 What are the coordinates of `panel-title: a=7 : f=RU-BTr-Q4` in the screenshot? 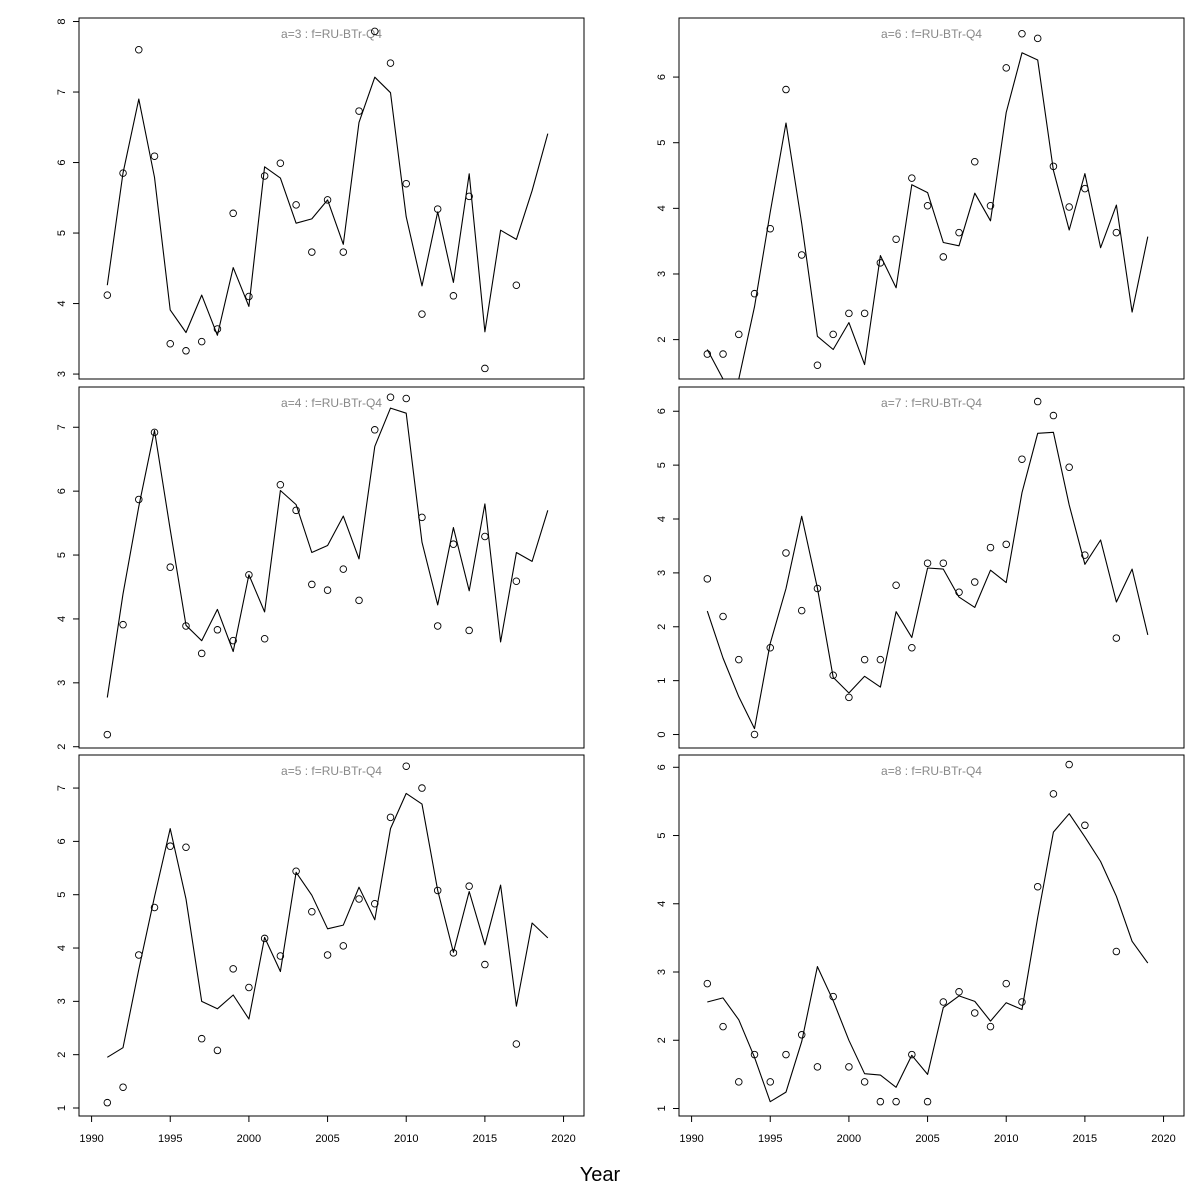 It's located at (931, 403).